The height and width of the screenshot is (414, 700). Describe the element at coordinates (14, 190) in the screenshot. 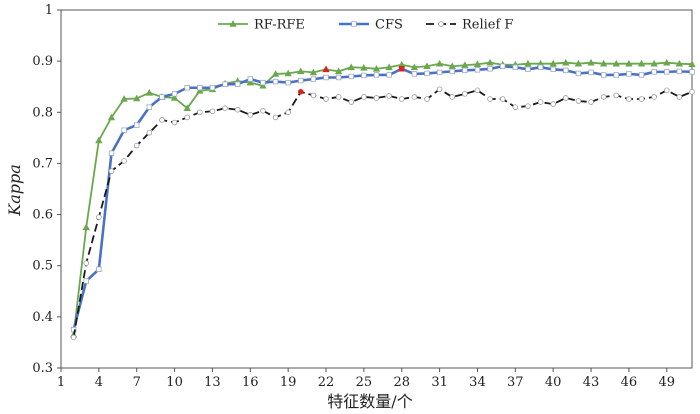

I see `y-axis-title: Kappa` at that location.